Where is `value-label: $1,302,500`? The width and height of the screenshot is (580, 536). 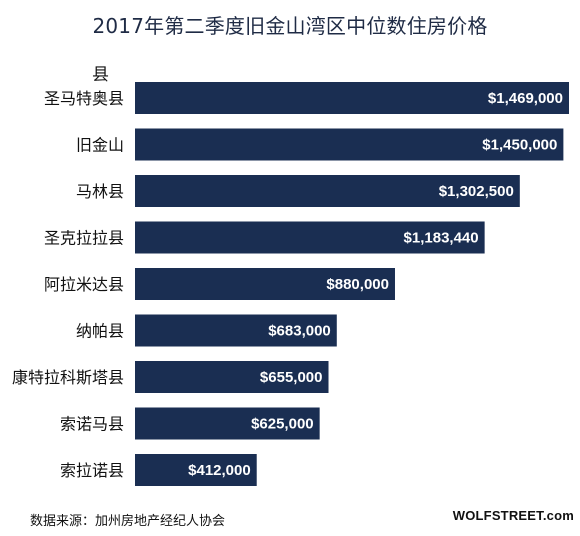
value-label: $1,302,500 is located at coordinates (476, 191).